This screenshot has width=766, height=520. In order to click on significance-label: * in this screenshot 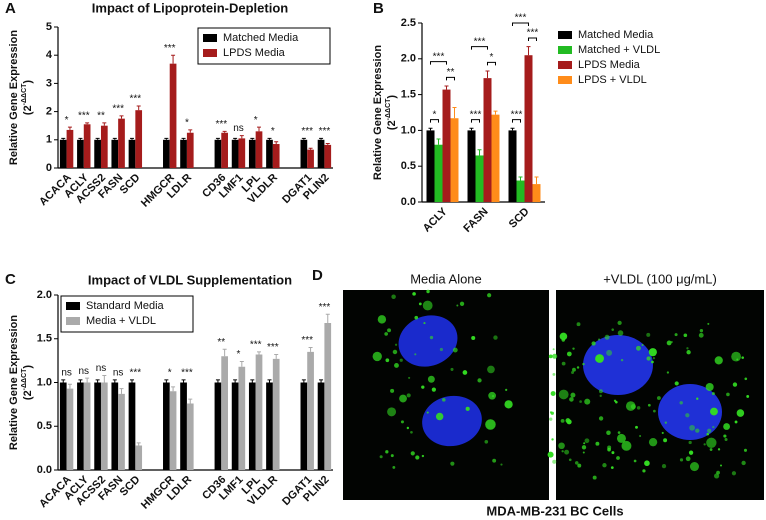, I will do `click(67, 120)`.